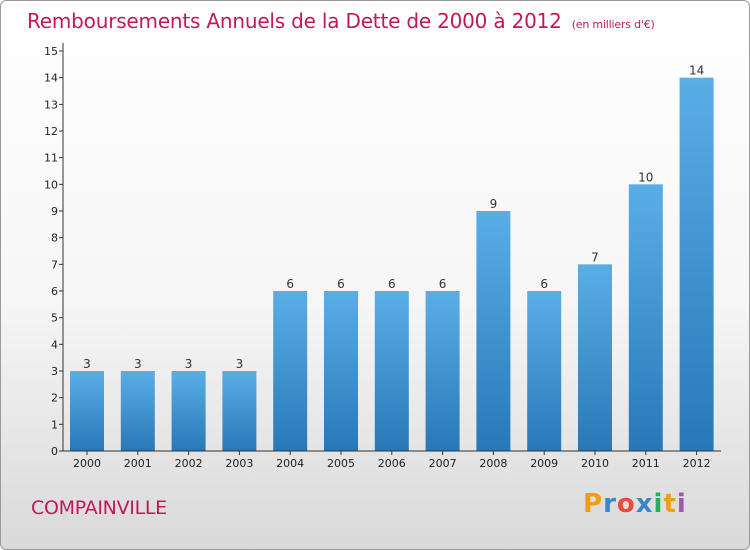 This screenshot has width=750, height=550. What do you see at coordinates (593, 504) in the screenshot?
I see `logo-letter: P` at bounding box center [593, 504].